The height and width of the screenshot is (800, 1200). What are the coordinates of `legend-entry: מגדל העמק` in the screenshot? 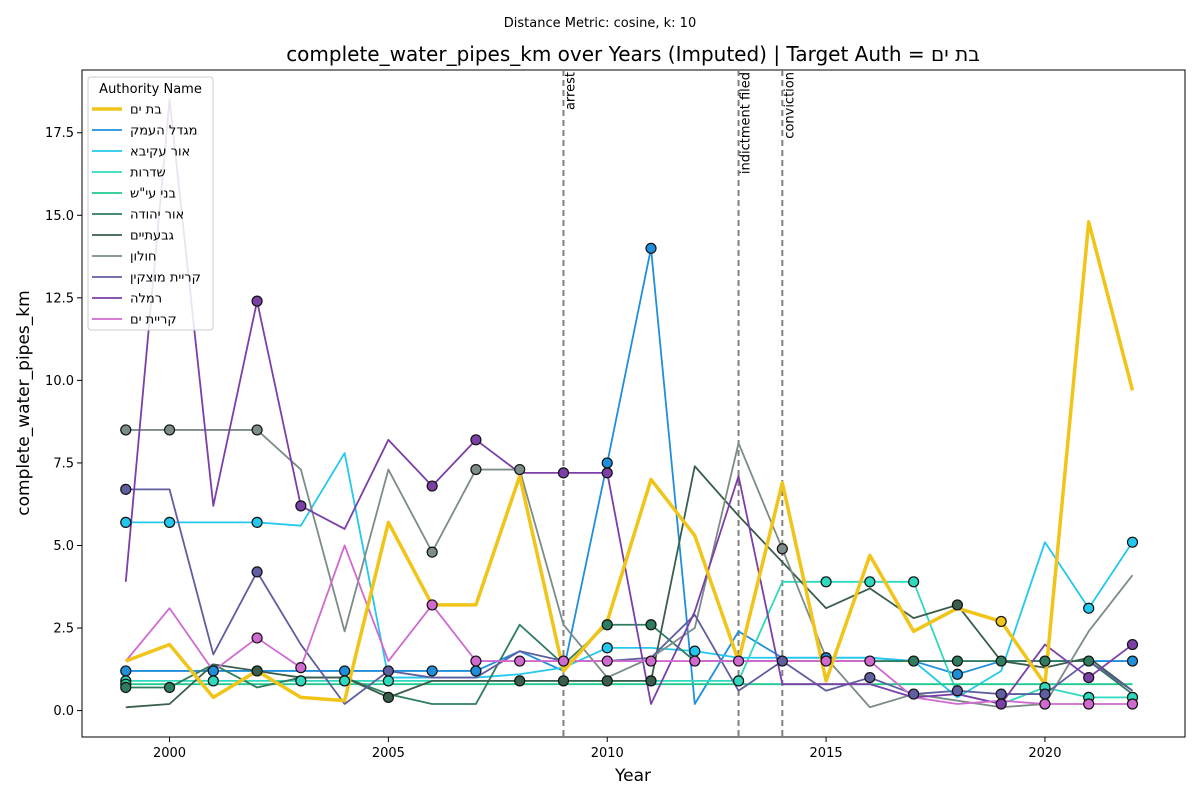 It's located at (164, 131).